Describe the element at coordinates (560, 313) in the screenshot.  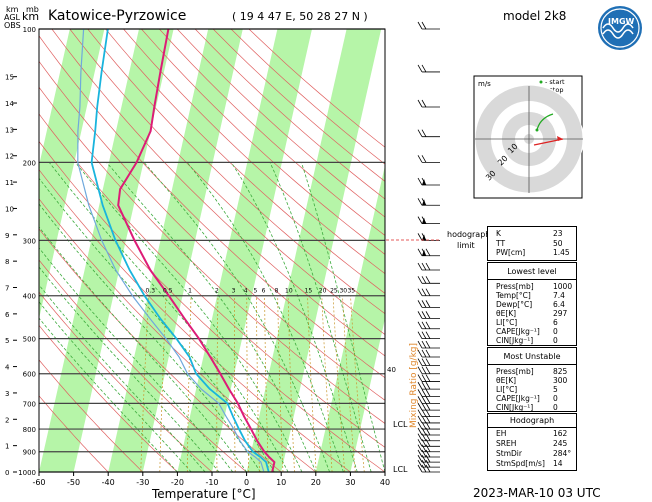
I see `lowest-level-value: 297` at that location.